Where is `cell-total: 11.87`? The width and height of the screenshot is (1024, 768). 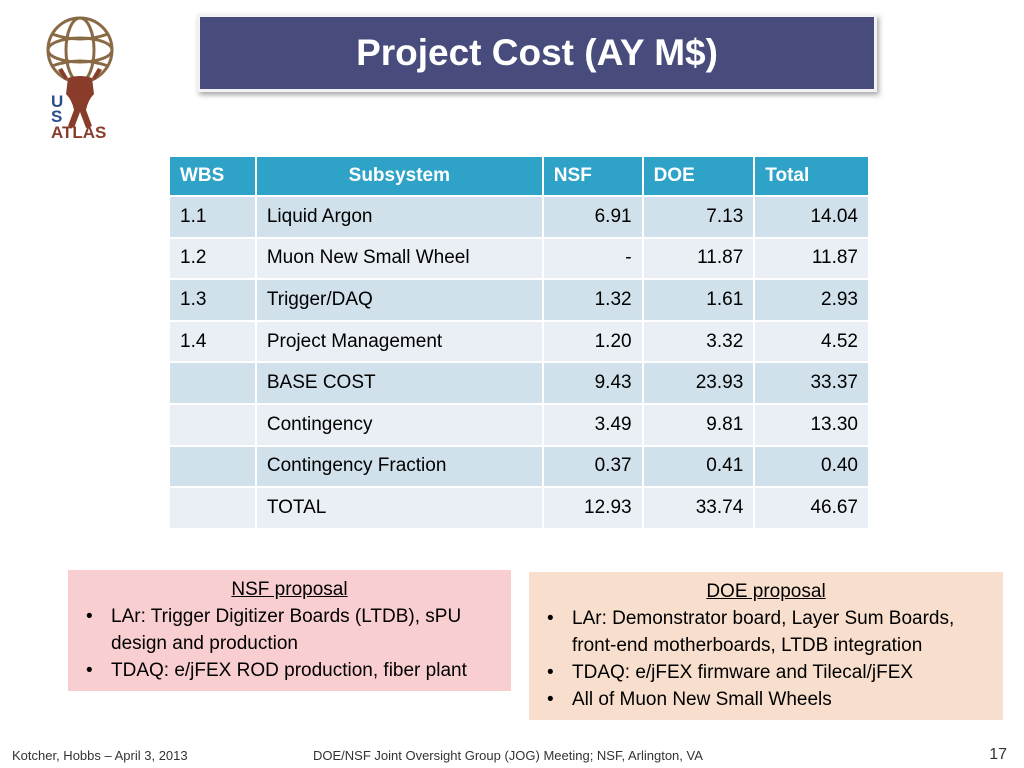 cell-total: 11.87 is located at coordinates (811, 258).